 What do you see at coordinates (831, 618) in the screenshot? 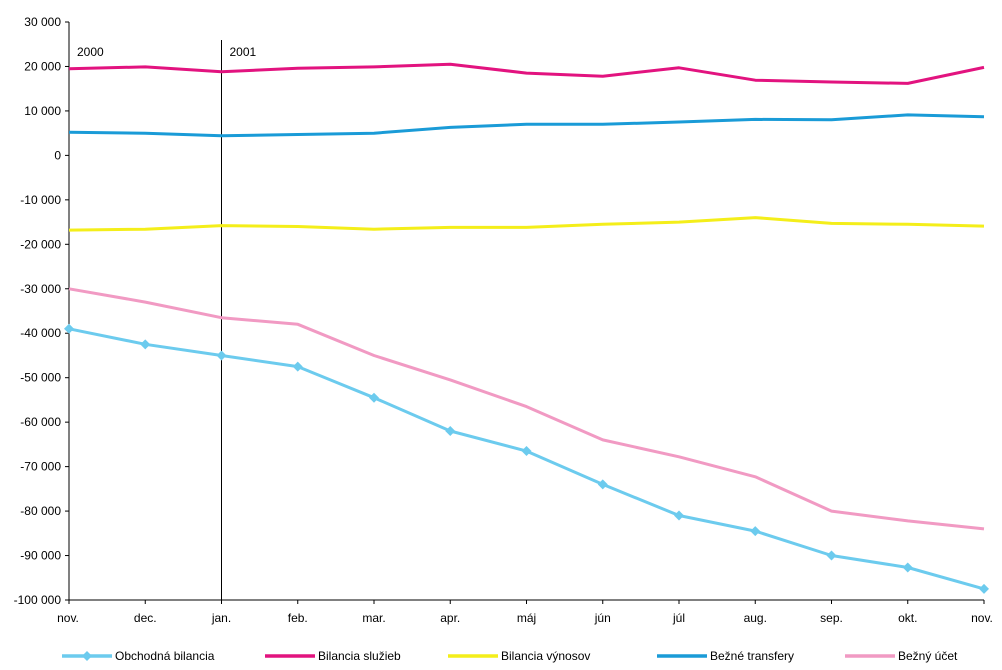
I see `x-tick-label: sep.` at bounding box center [831, 618].